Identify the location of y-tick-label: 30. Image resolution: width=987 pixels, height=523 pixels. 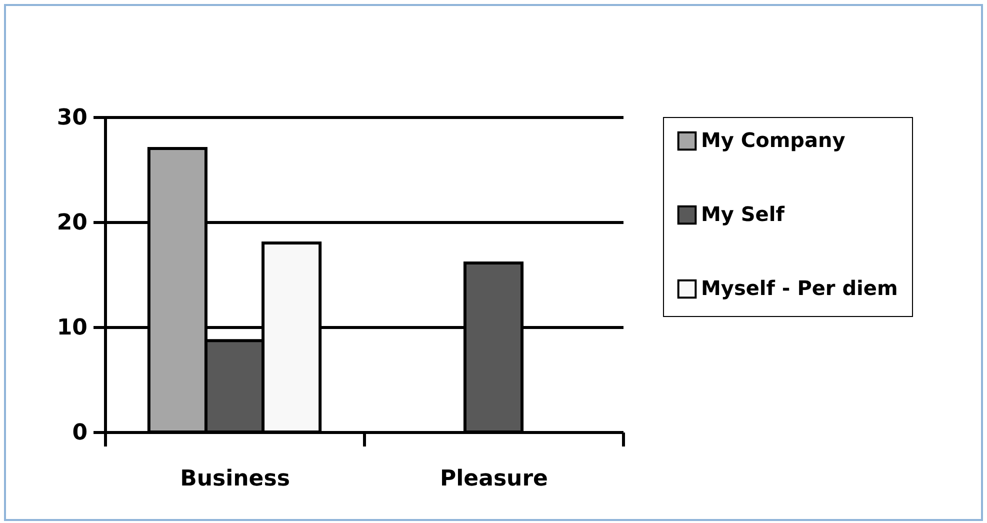
(72, 118).